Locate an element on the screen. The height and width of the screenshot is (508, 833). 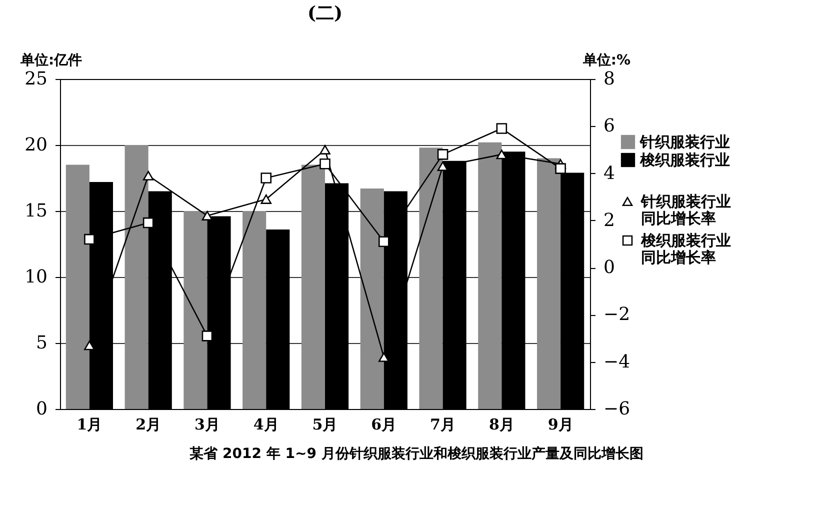
y2-tick-label: 6 is located at coordinates (609, 126).